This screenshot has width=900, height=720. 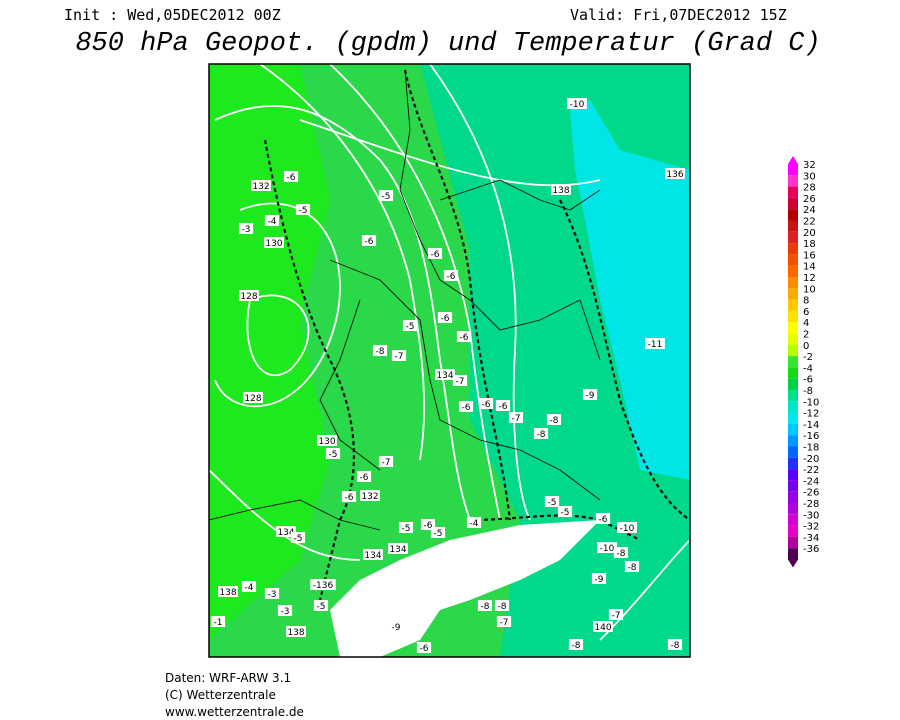 I want to click on colorbar-label: -20, so click(x=811, y=459).